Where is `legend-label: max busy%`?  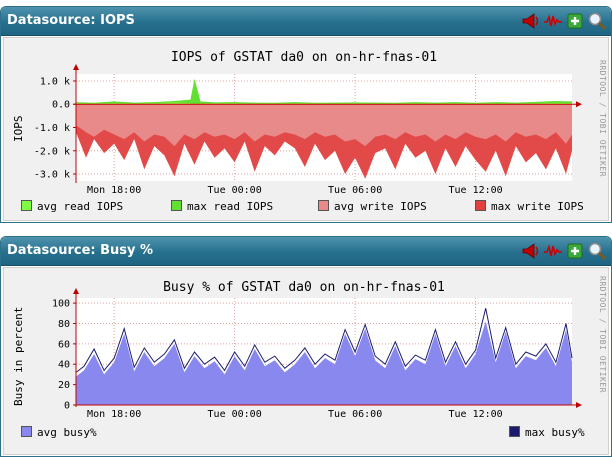 legend-label: max busy% is located at coordinates (555, 432).